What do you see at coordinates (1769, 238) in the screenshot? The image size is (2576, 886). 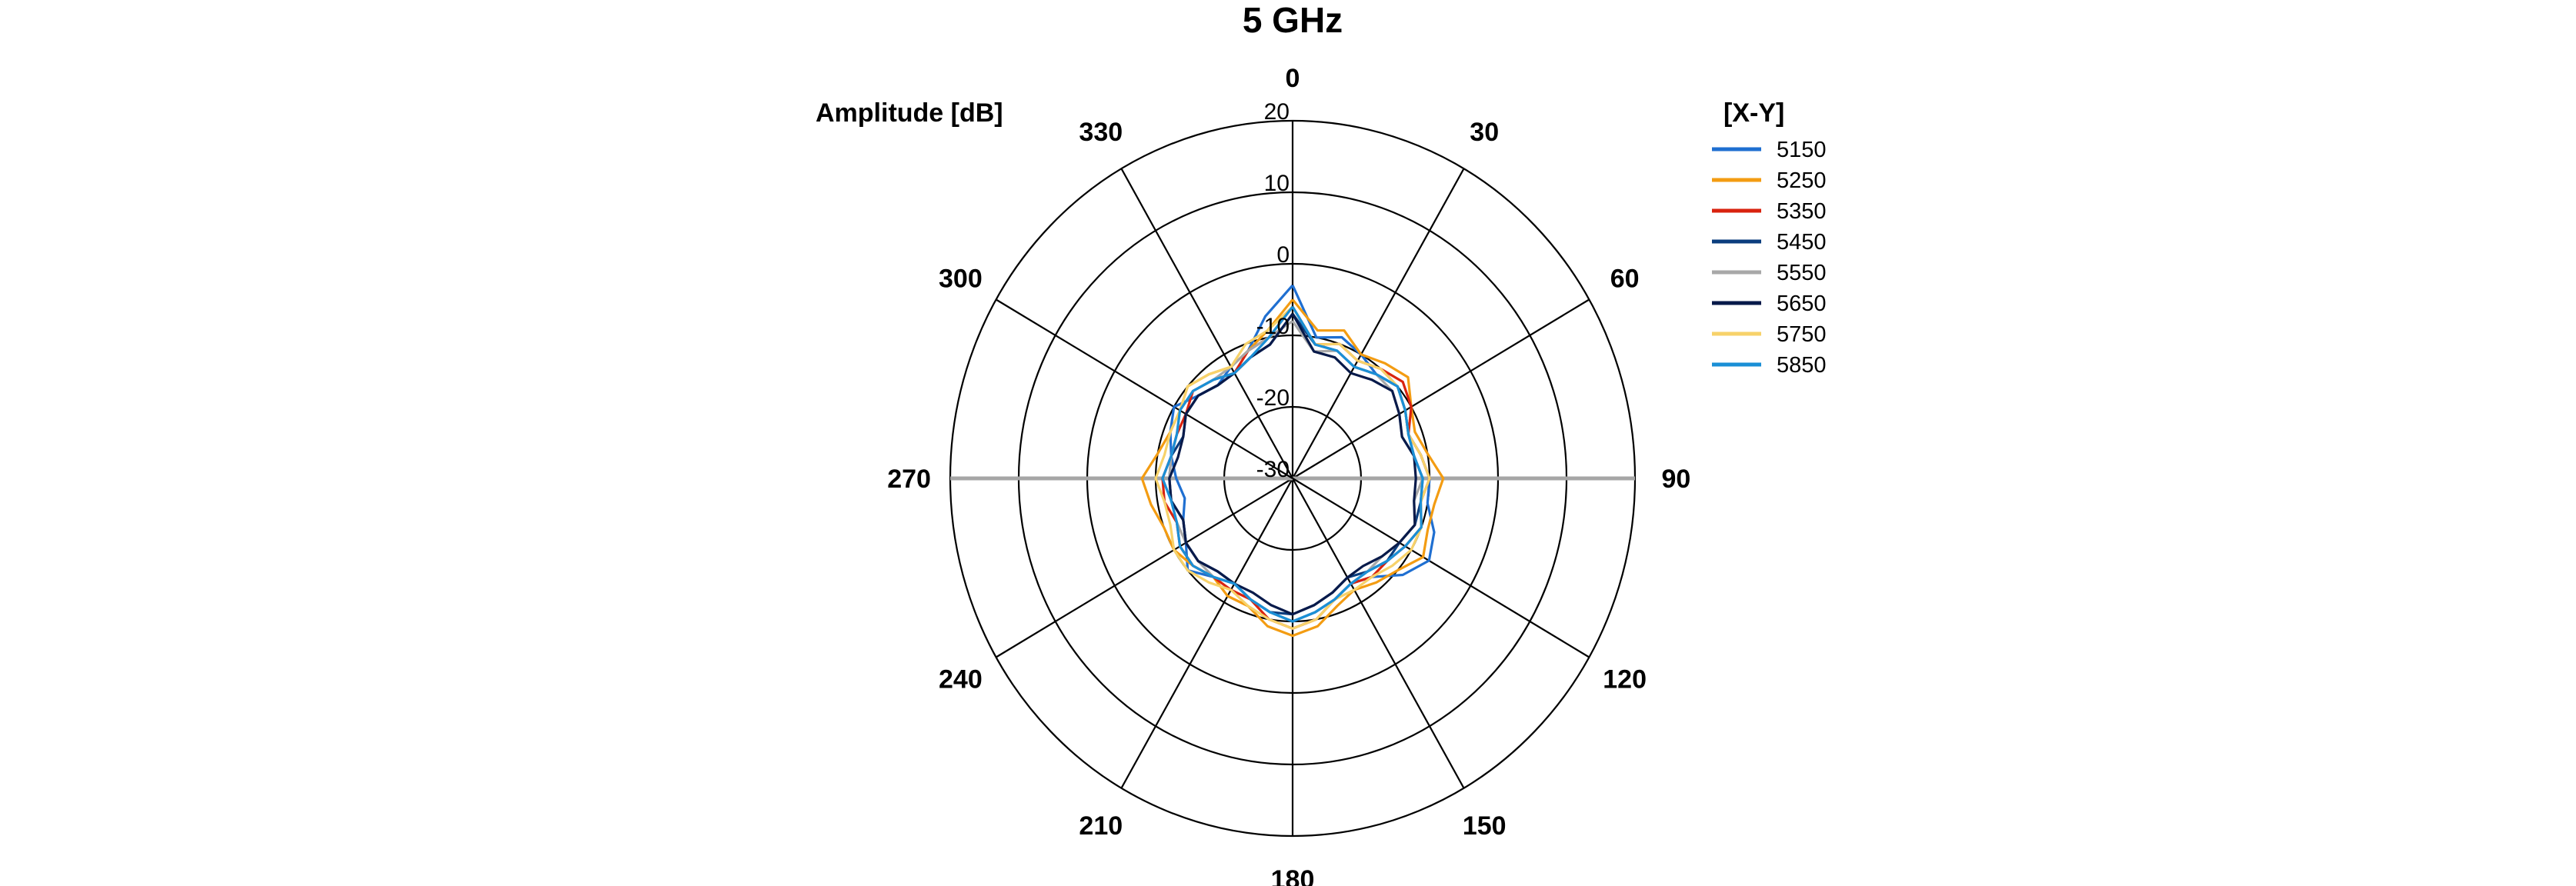 I see `legend: [X-Y] 5150 5250 5350 5450 5550 5650 5750 5850` at bounding box center [1769, 238].